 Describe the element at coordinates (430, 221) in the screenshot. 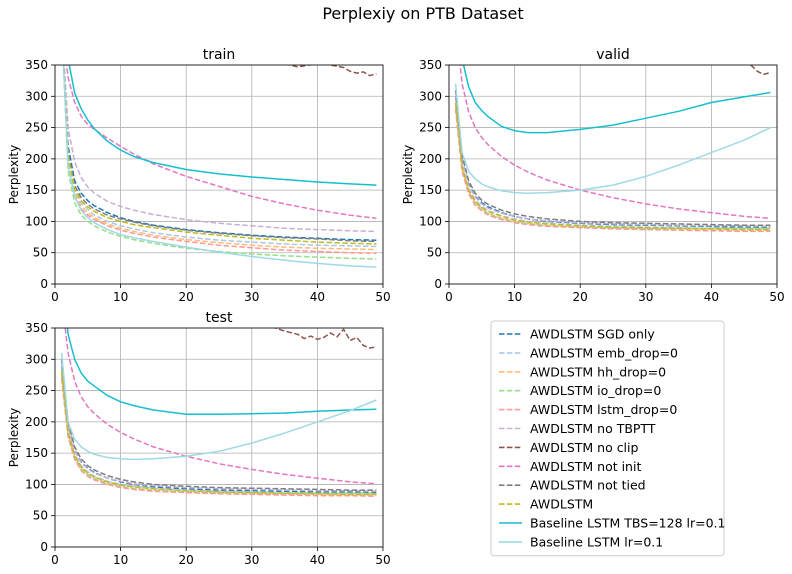

I see `y-tick-label: 100` at that location.